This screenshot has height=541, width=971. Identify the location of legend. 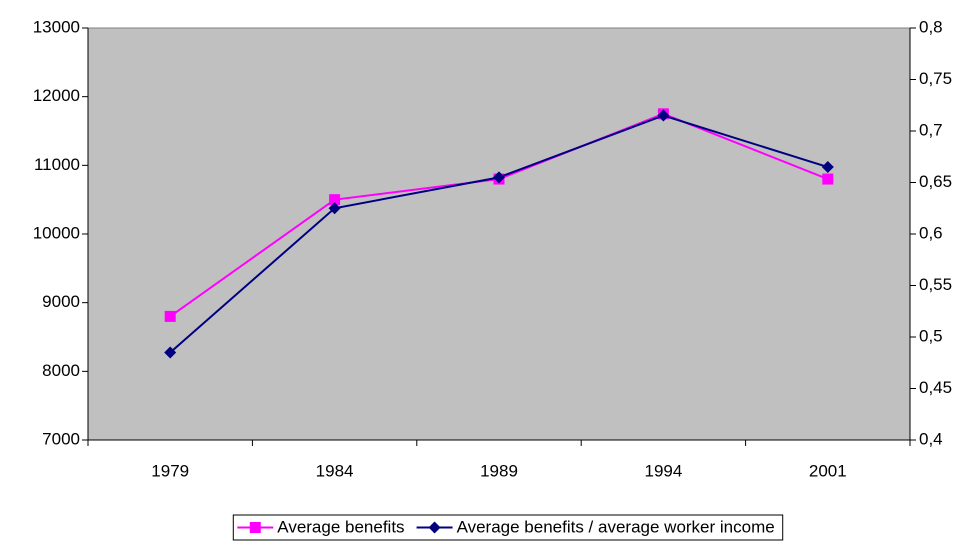
(508, 527).